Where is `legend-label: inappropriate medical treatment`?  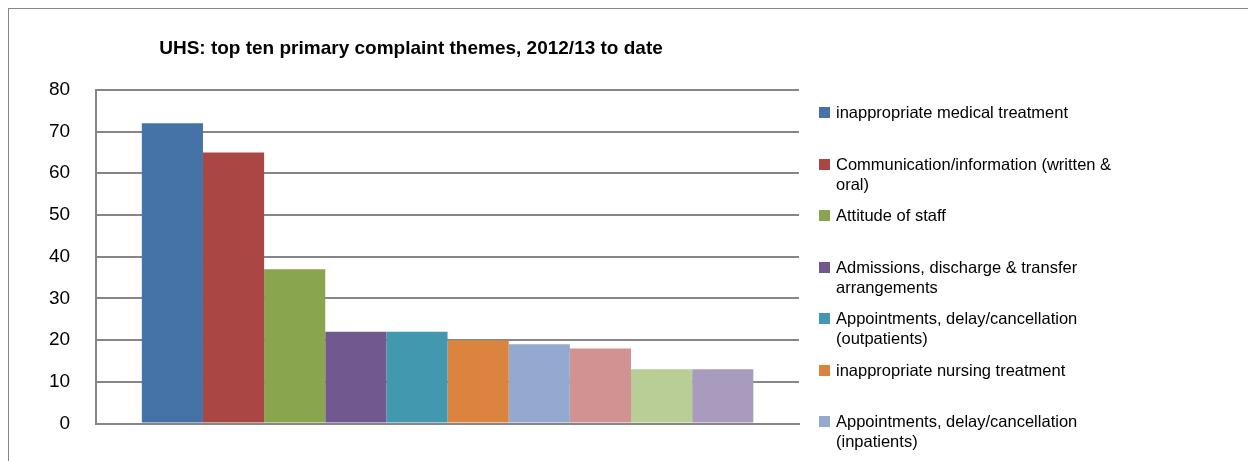
legend-label: inappropriate medical treatment is located at coordinates (953, 112).